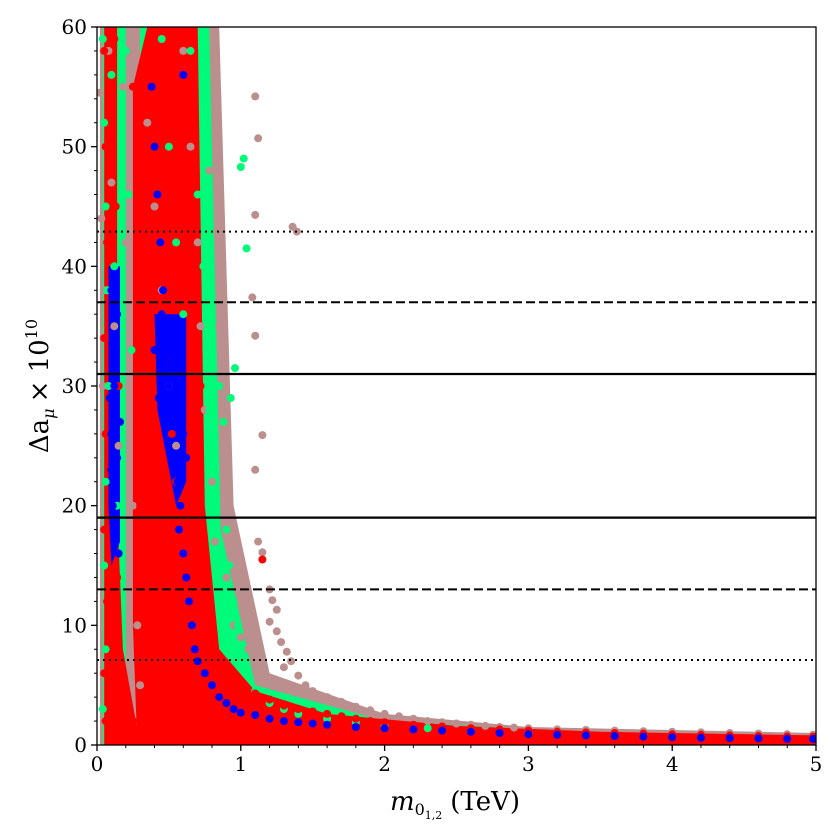  Describe the element at coordinates (402, 802) in the screenshot. I see `x-axis-title-main: m` at that location.